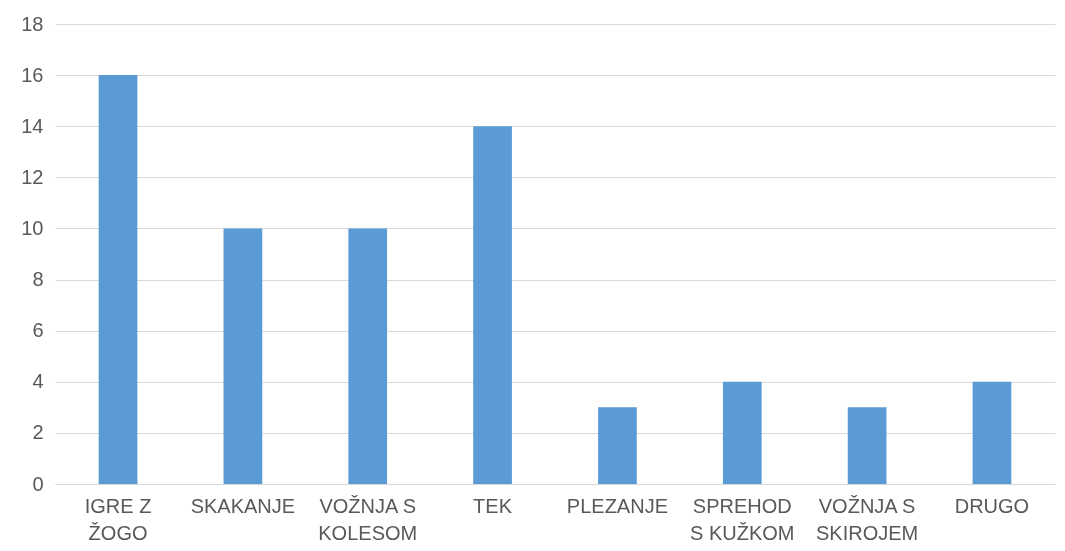 Image resolution: width=1065 pixels, height=551 pixels. I want to click on x-tick-label: TEK, so click(493, 505).